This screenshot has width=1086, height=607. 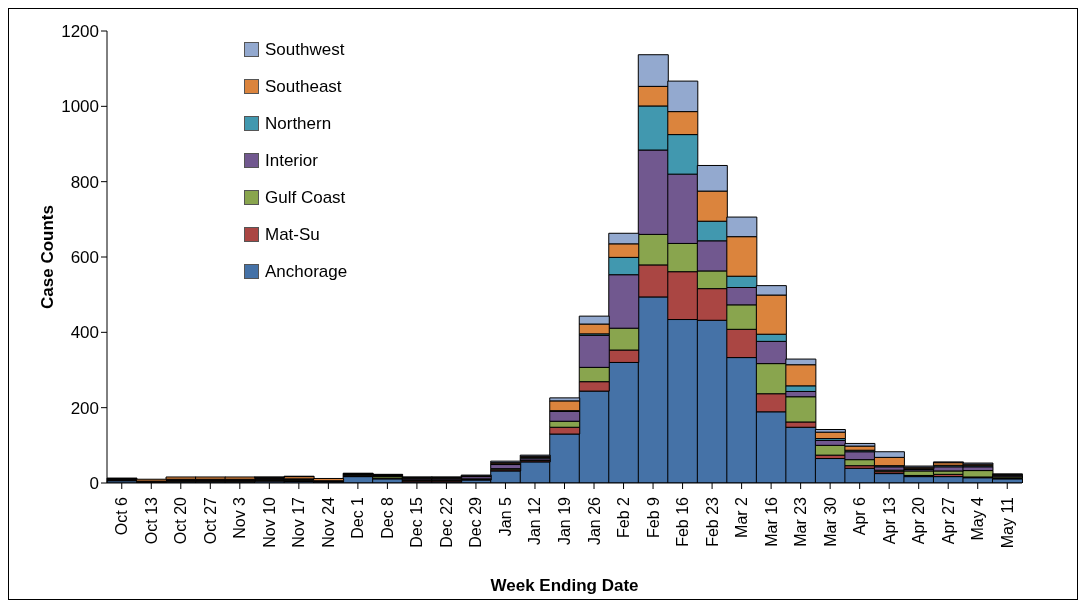 What do you see at coordinates (535, 521) in the screenshot?
I see `x-tick-label: Jan 12` at bounding box center [535, 521].